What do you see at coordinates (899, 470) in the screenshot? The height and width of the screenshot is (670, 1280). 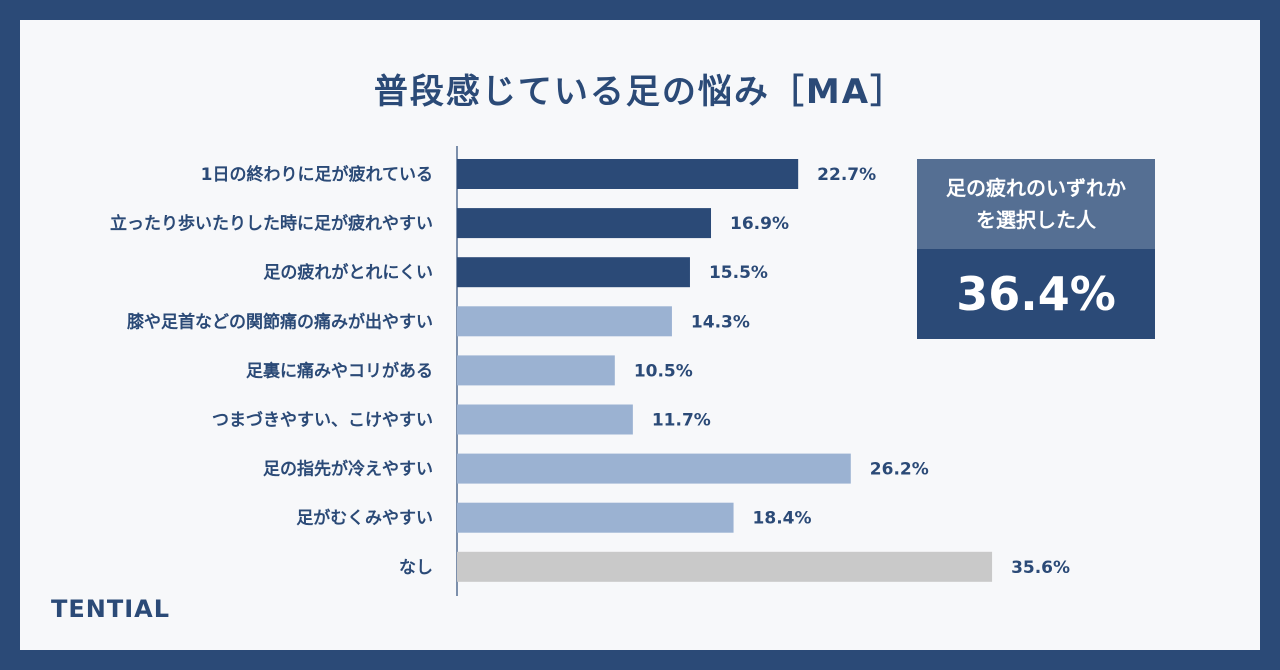 I see `value-label: 26.2%` at bounding box center [899, 470].